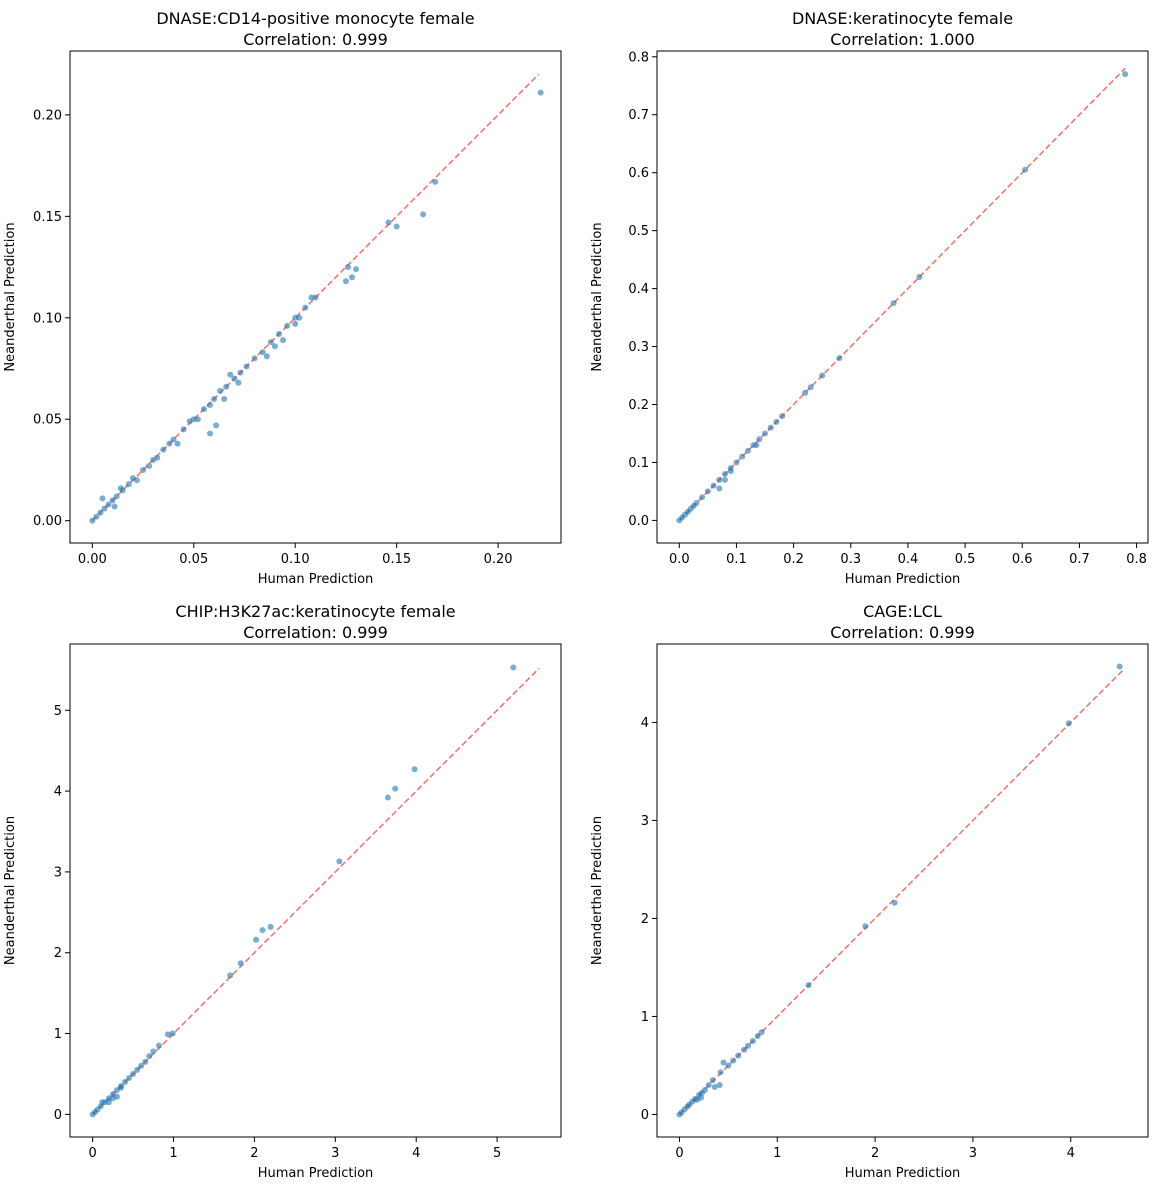 The height and width of the screenshot is (1189, 1158). What do you see at coordinates (315, 39) in the screenshot?
I see `subplot-subtitle: Correlation: 0.999` at bounding box center [315, 39].